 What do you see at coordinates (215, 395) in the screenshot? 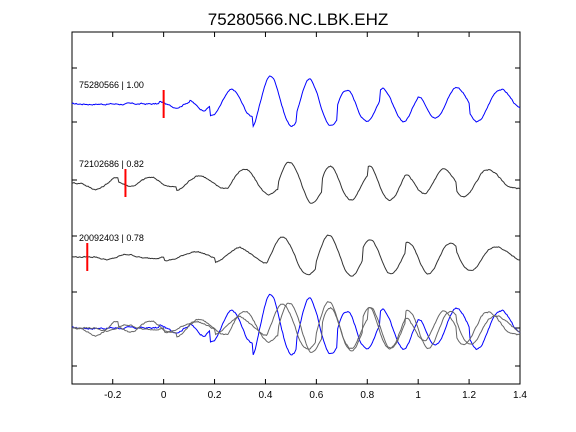
I see `x-tick-label: 0.2` at bounding box center [215, 395].